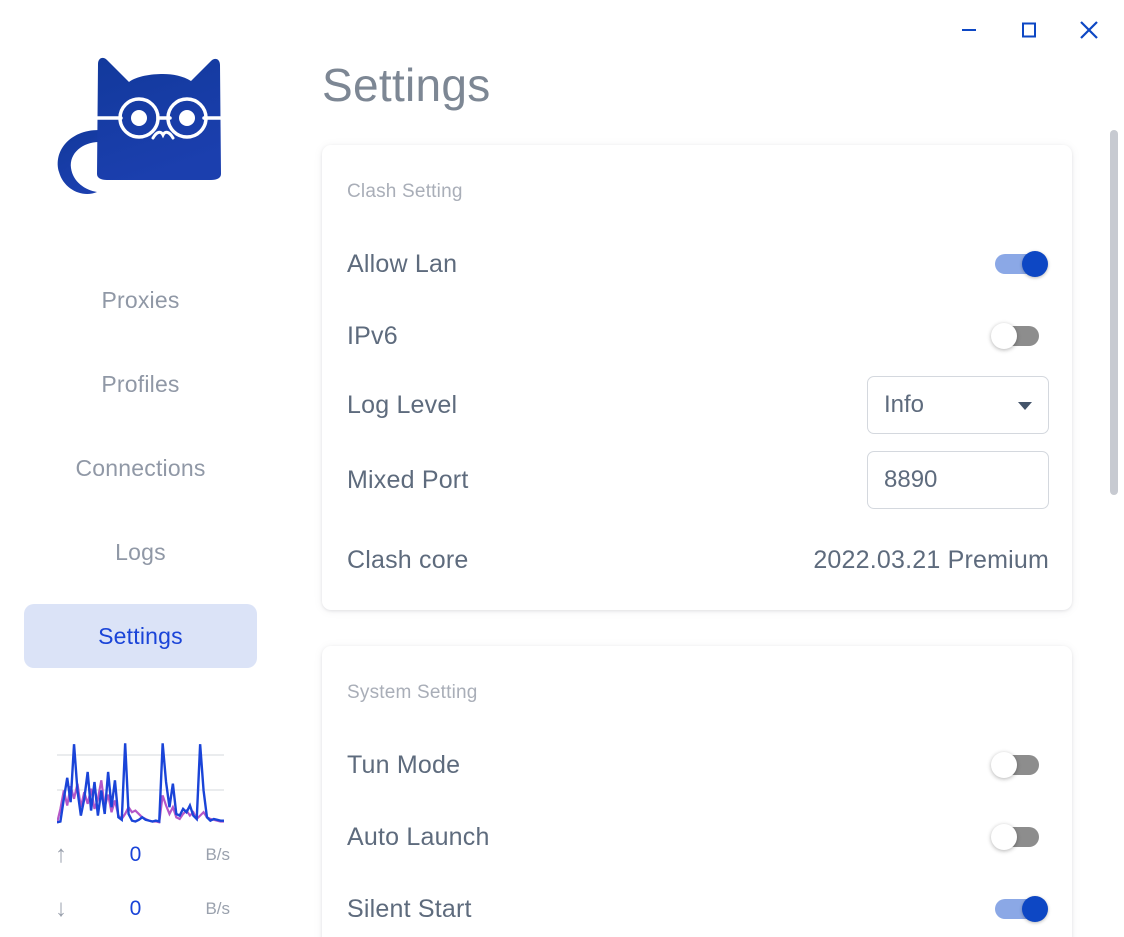  I want to click on download-rate-unit: B/s, so click(217, 908).